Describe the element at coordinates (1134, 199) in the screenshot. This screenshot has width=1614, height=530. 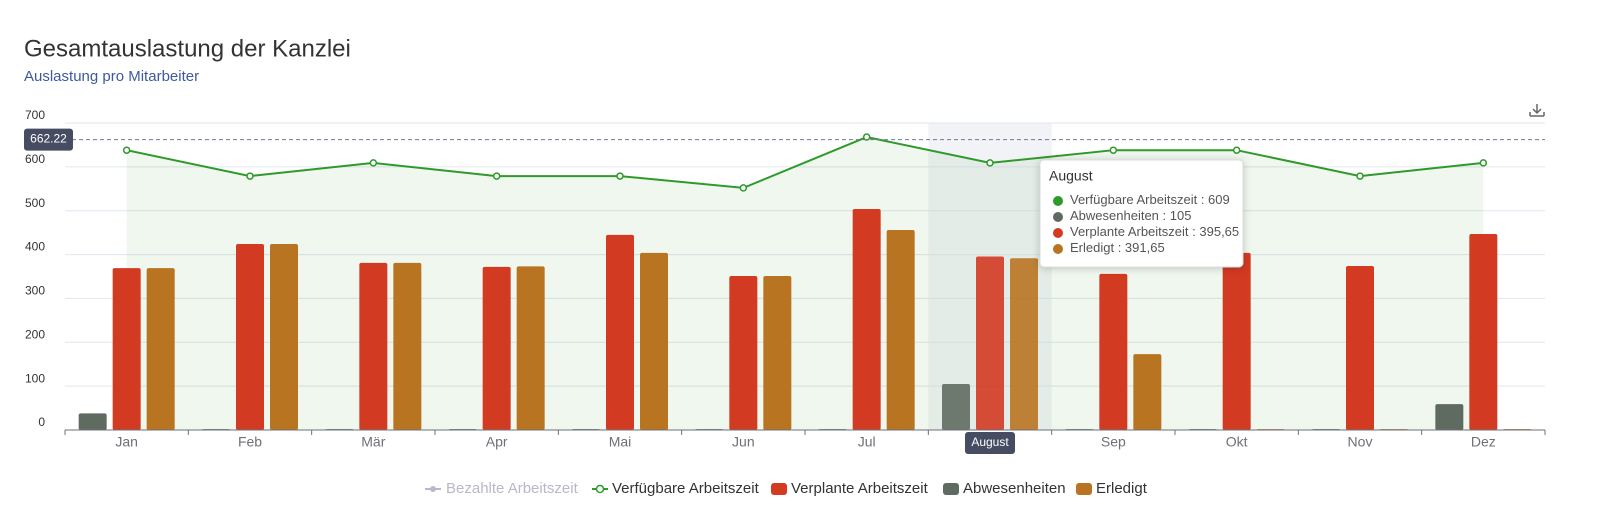
I see `tooltip-series-name: Verfügbare Arbeitszeit` at that location.